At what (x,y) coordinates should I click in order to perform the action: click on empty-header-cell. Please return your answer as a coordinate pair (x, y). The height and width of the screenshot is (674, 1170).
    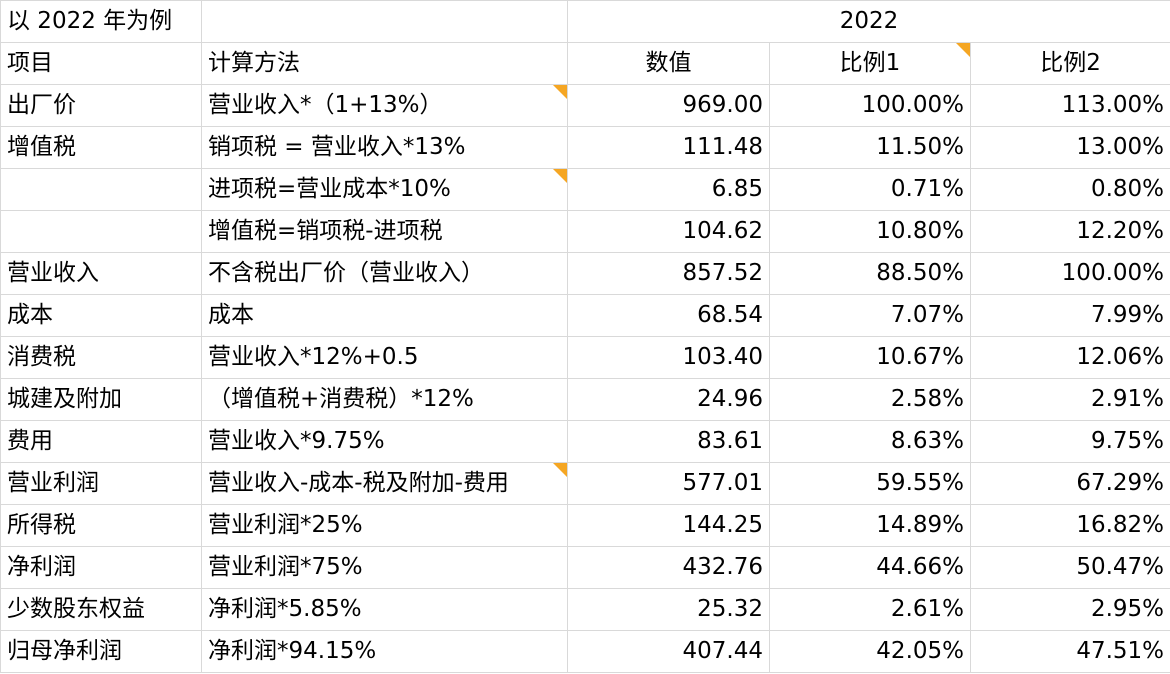
    Looking at the image, I should click on (384, 21).